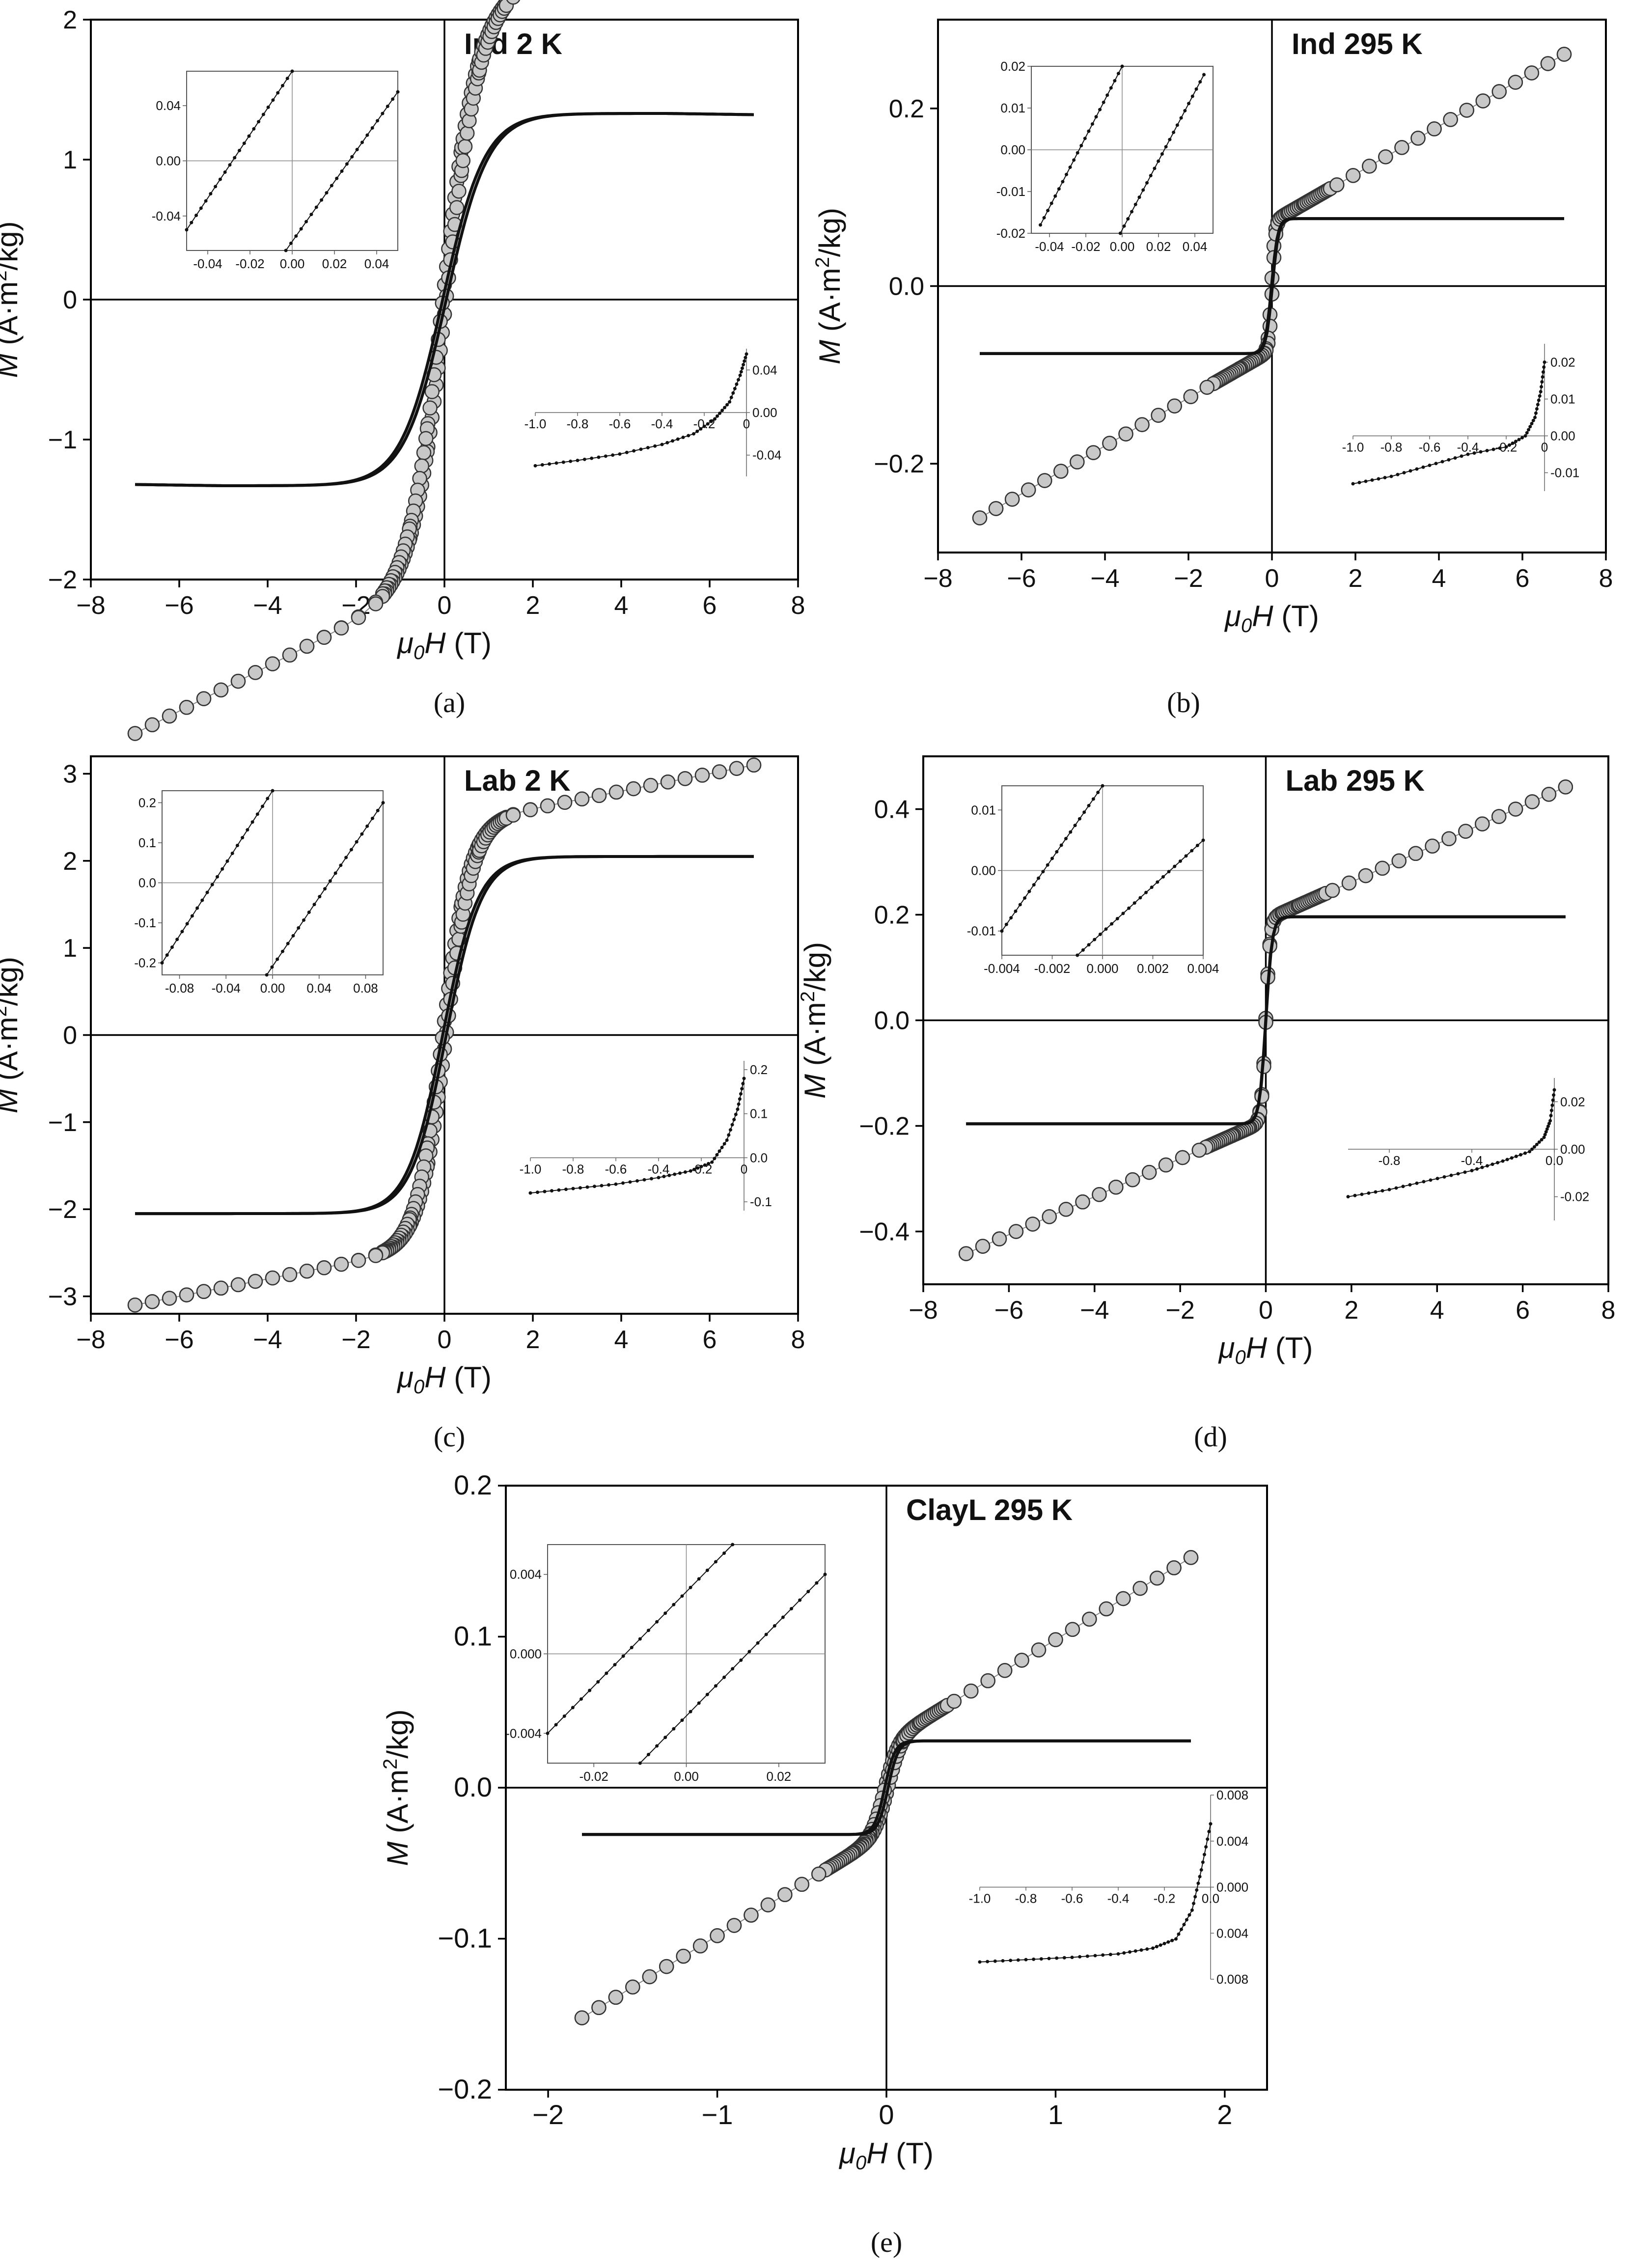  Describe the element at coordinates (12, 299) in the screenshot. I see `y-axis-title: M (A·m2/kg)` at that location.